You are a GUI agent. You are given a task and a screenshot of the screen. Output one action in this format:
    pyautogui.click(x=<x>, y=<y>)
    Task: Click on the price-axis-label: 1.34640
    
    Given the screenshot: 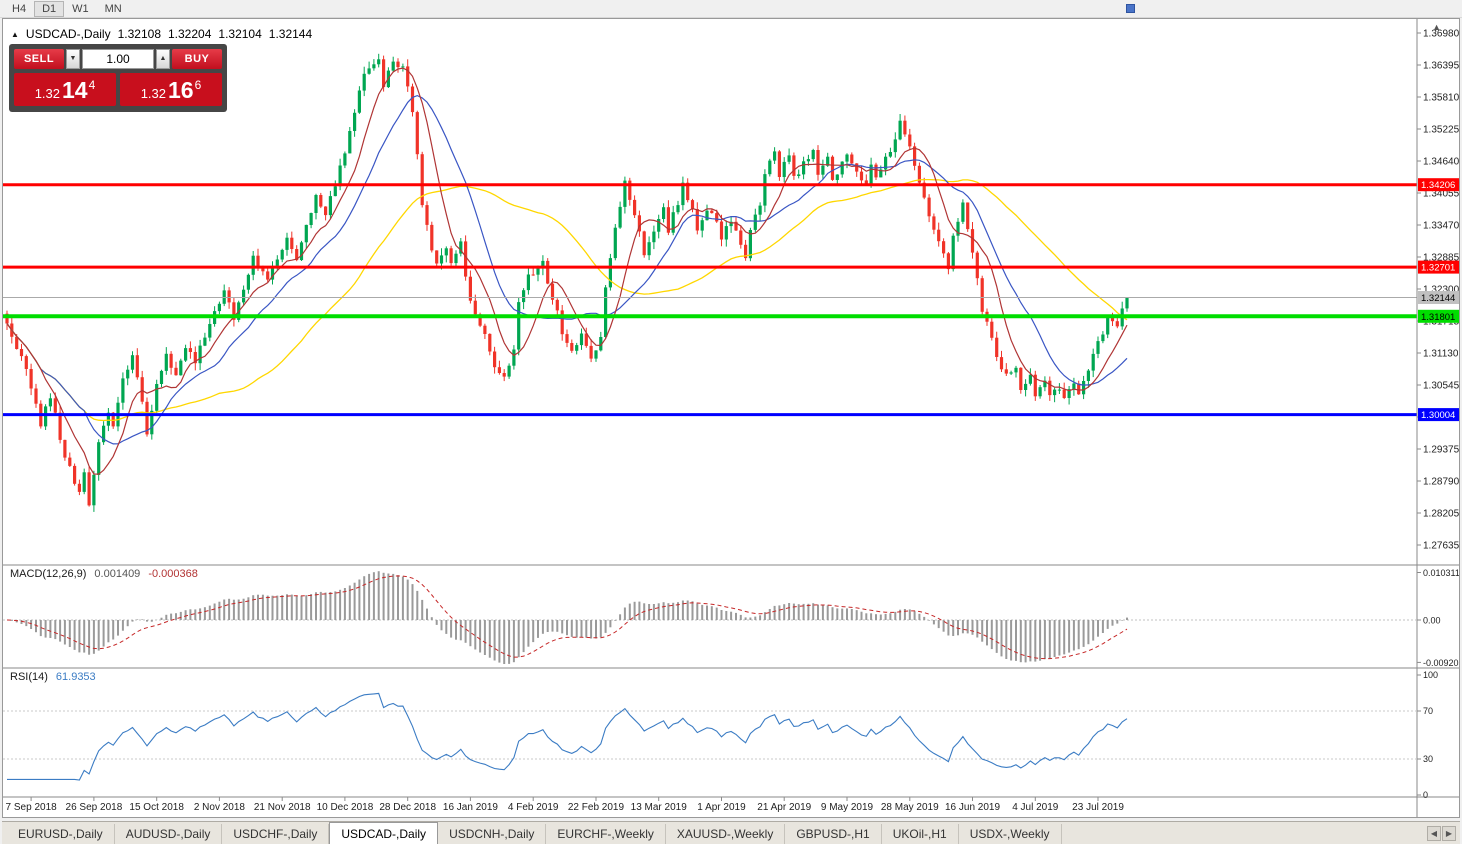 What is the action you would take?
    pyautogui.click(x=1441, y=162)
    